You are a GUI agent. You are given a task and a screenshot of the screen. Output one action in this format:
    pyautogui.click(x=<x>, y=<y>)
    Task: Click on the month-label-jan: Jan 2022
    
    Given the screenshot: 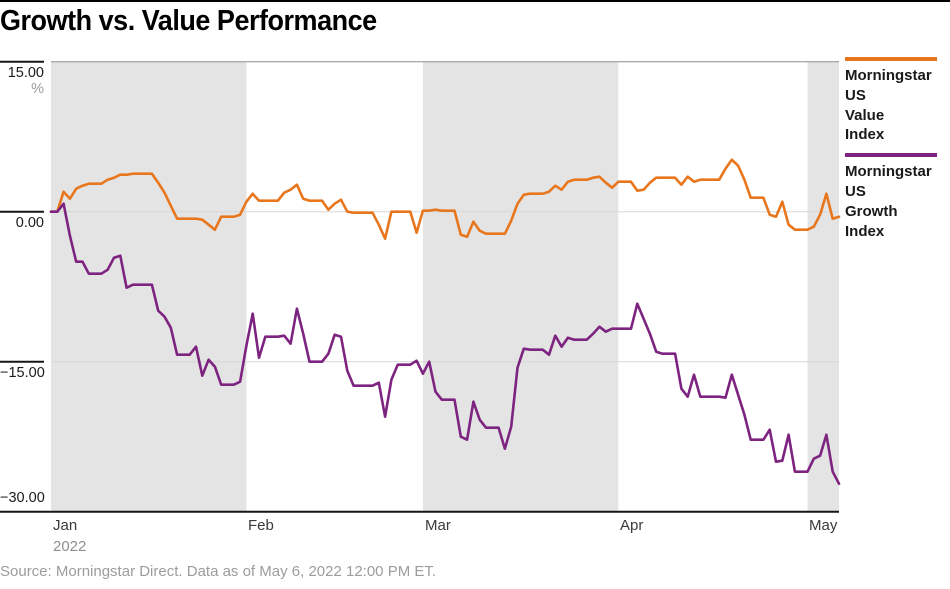 What is the action you would take?
    pyautogui.click(x=70, y=536)
    